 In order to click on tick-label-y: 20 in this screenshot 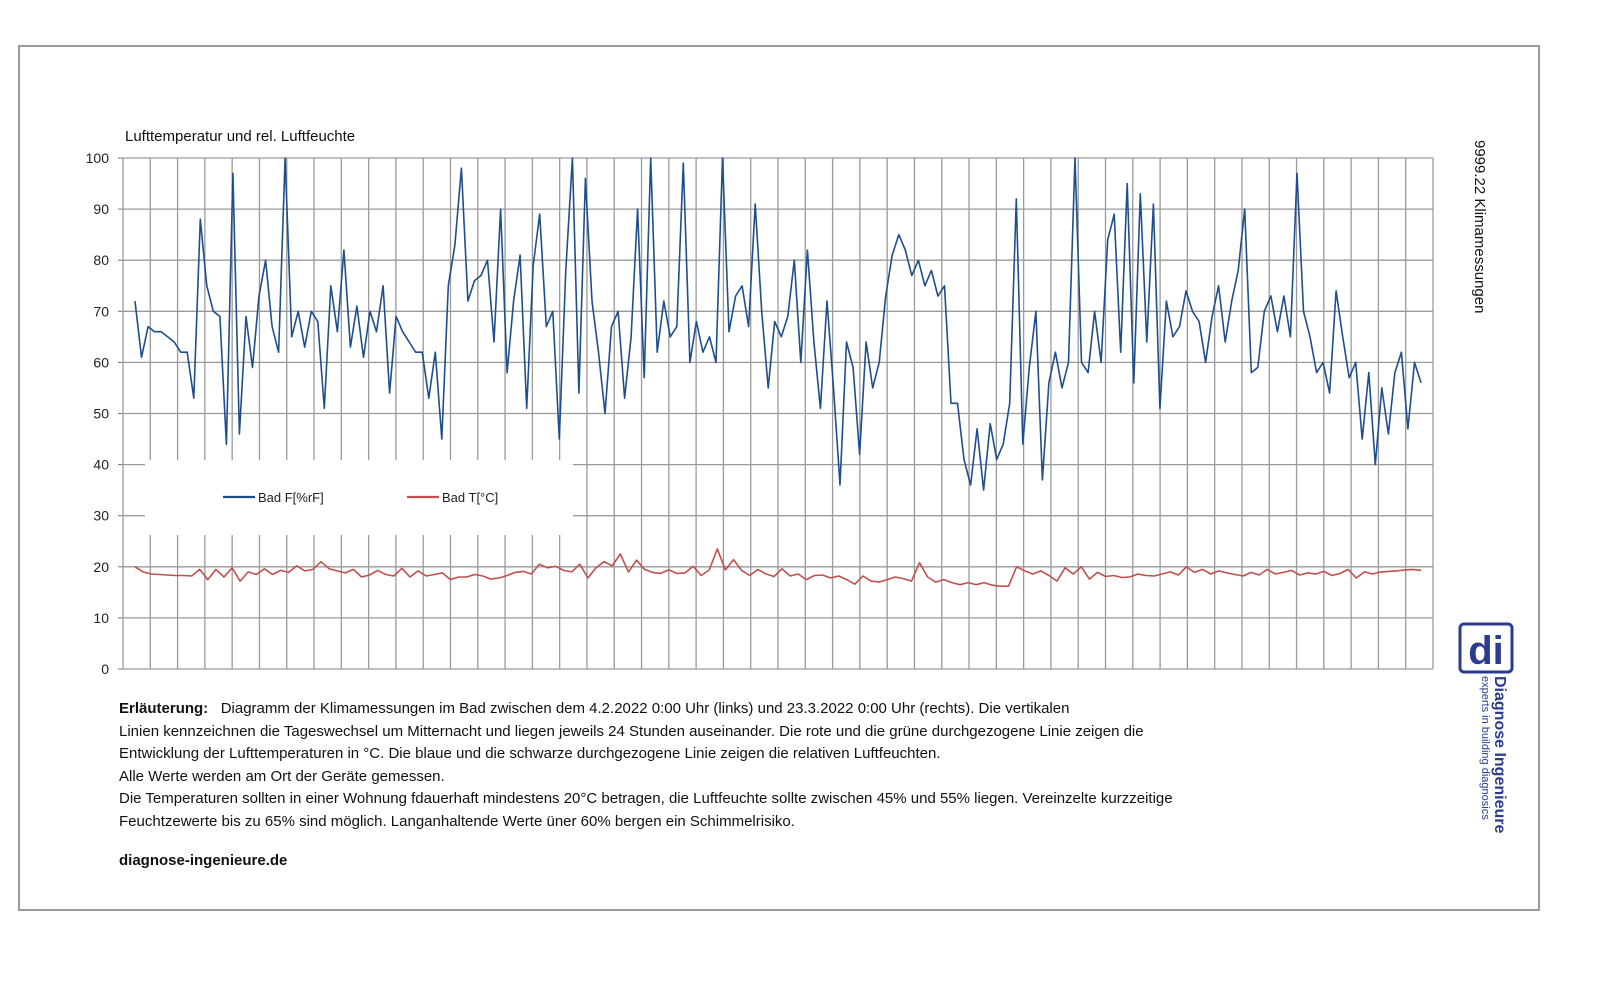, I will do `click(101, 567)`.